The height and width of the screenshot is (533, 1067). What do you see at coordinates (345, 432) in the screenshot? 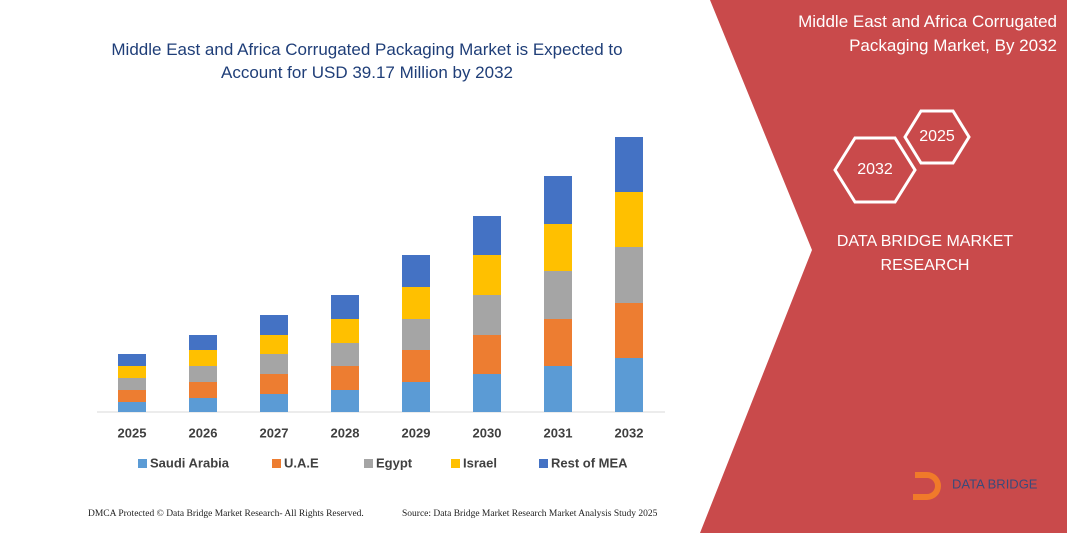
I see `x-tick-label: 2028` at bounding box center [345, 432].